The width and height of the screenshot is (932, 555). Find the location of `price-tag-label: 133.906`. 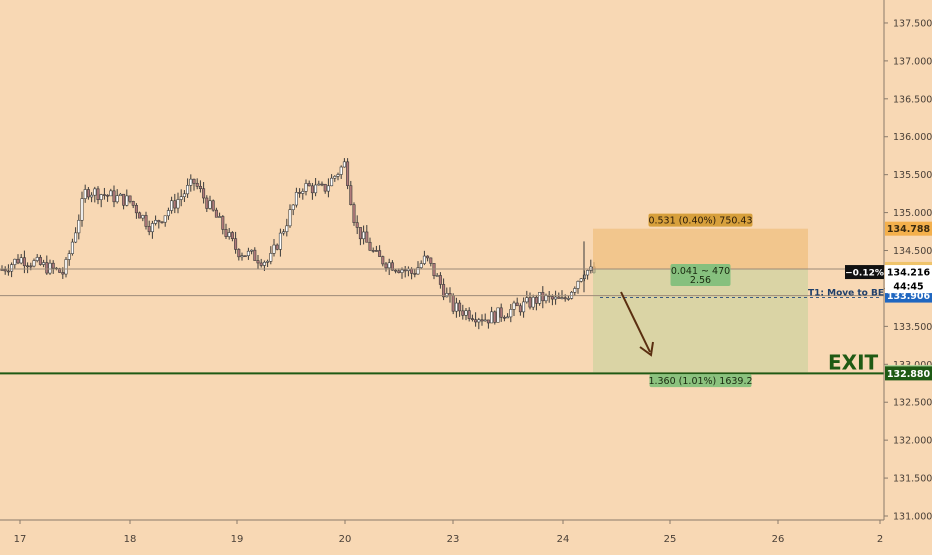

price-tag-label: 133.906 is located at coordinates (909, 296).